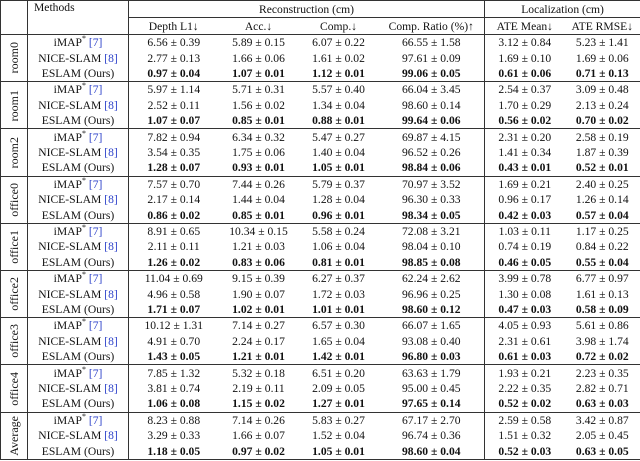 The image size is (640, 461). I want to click on value-cell: 2.17 ± 0.14, so click(174, 200).